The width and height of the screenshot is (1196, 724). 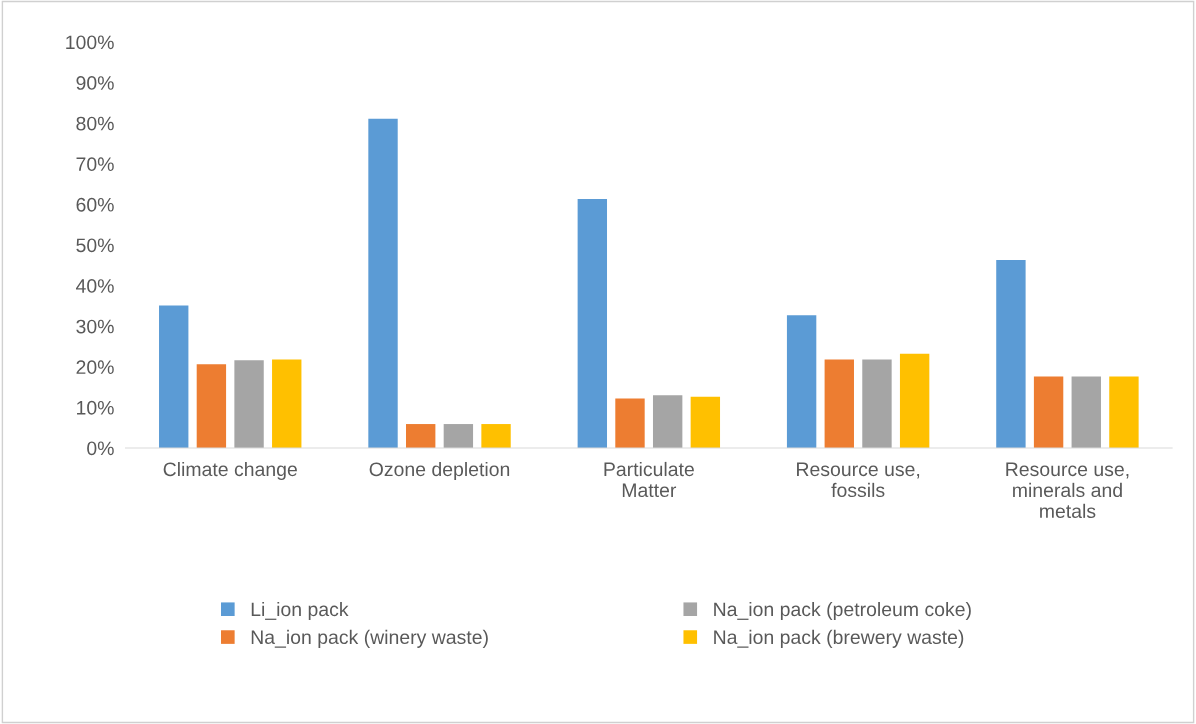 I want to click on legend-label: Na_ion pack (winery waste), so click(x=369, y=638).